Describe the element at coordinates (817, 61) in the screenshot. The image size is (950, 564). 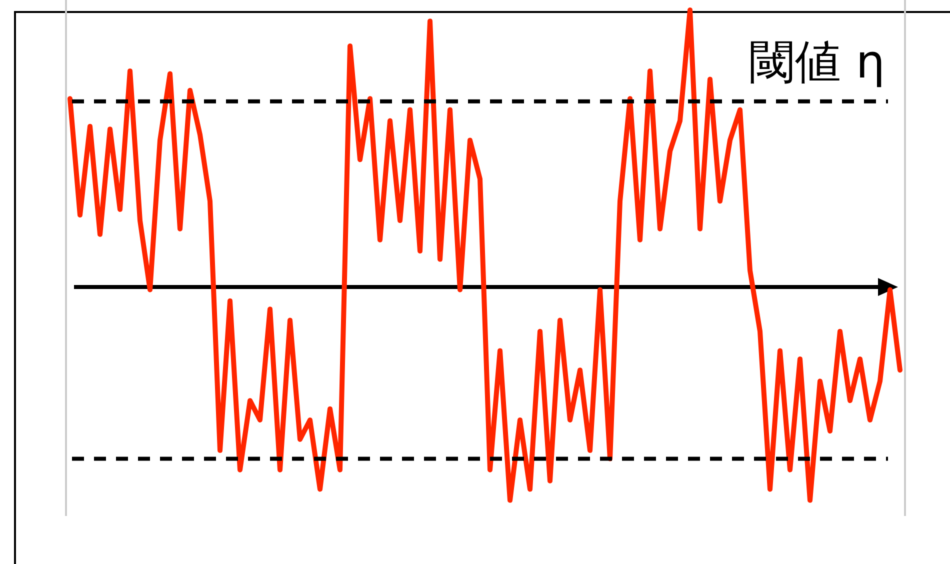
I see `ref-line-label: 閾値 η` at that location.